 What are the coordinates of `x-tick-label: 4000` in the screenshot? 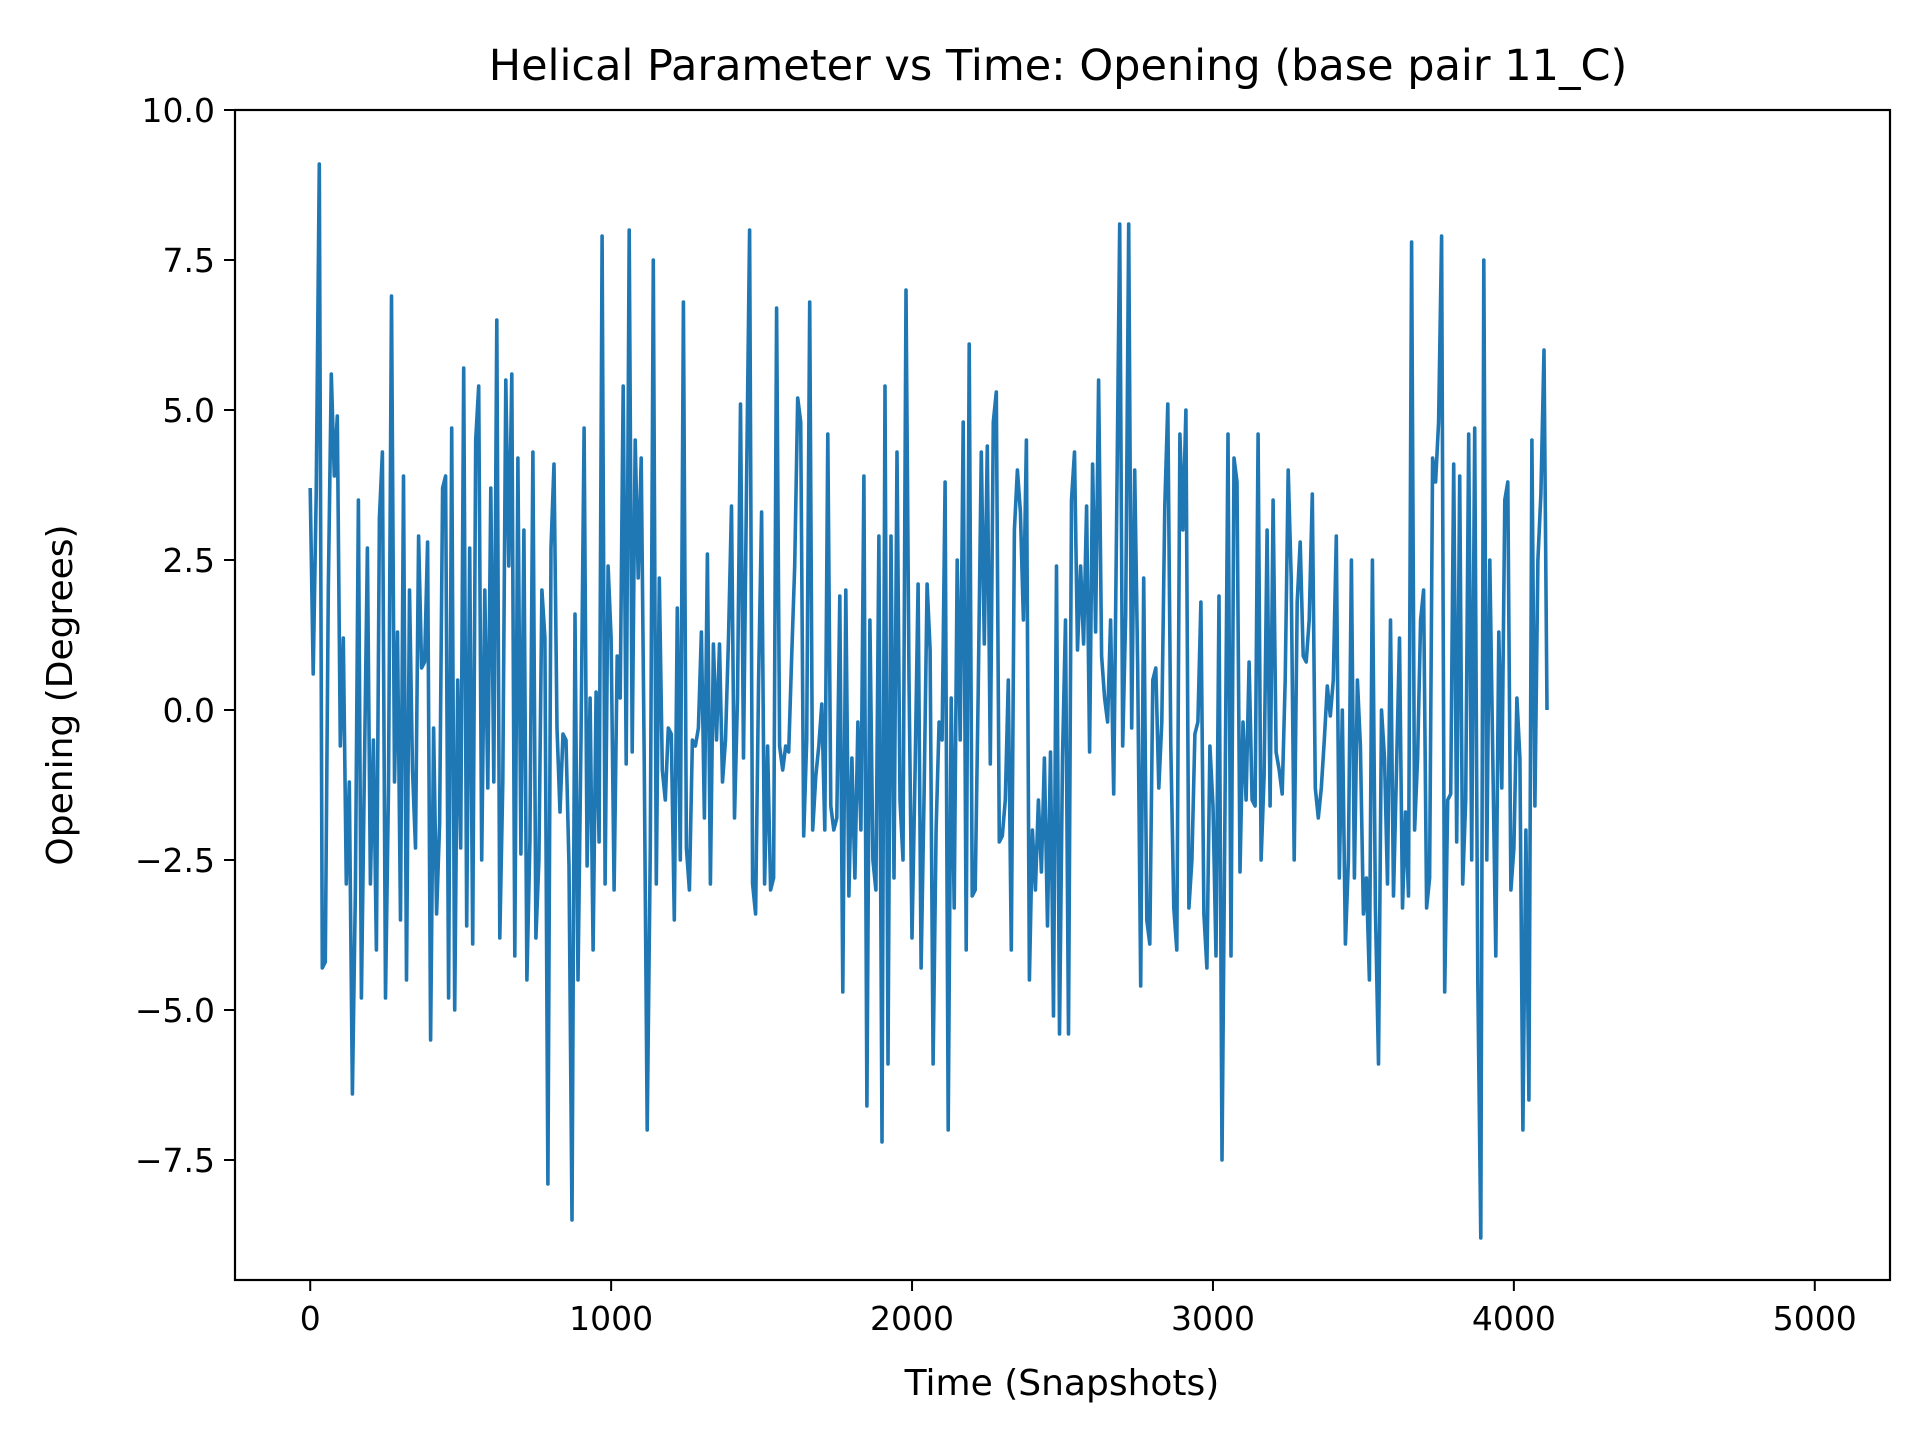 It's located at (1514, 1318).